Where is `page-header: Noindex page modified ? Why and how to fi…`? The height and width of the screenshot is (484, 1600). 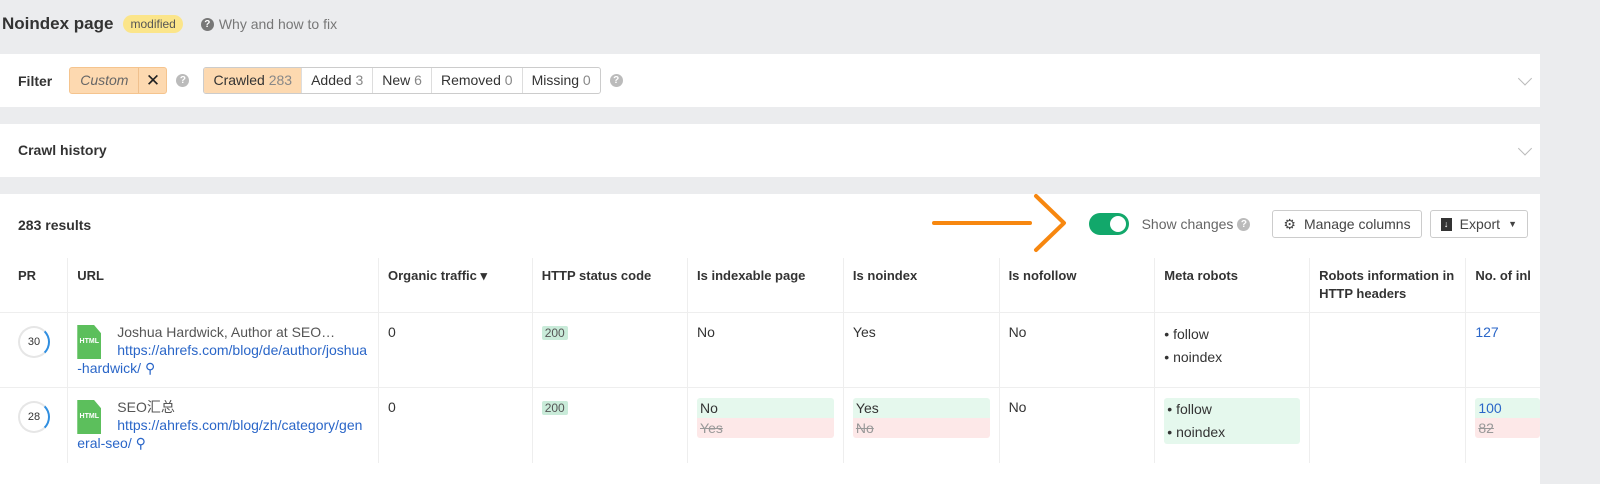
page-header: Noindex page modified ? Why and how to fi… is located at coordinates (169, 24).